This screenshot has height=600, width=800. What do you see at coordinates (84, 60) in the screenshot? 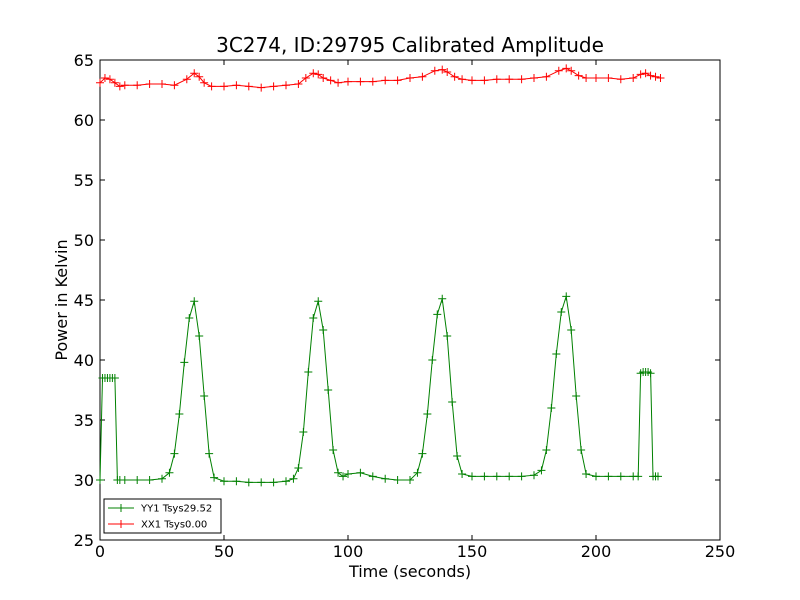
I see `y-tick-label: 65` at bounding box center [84, 60].